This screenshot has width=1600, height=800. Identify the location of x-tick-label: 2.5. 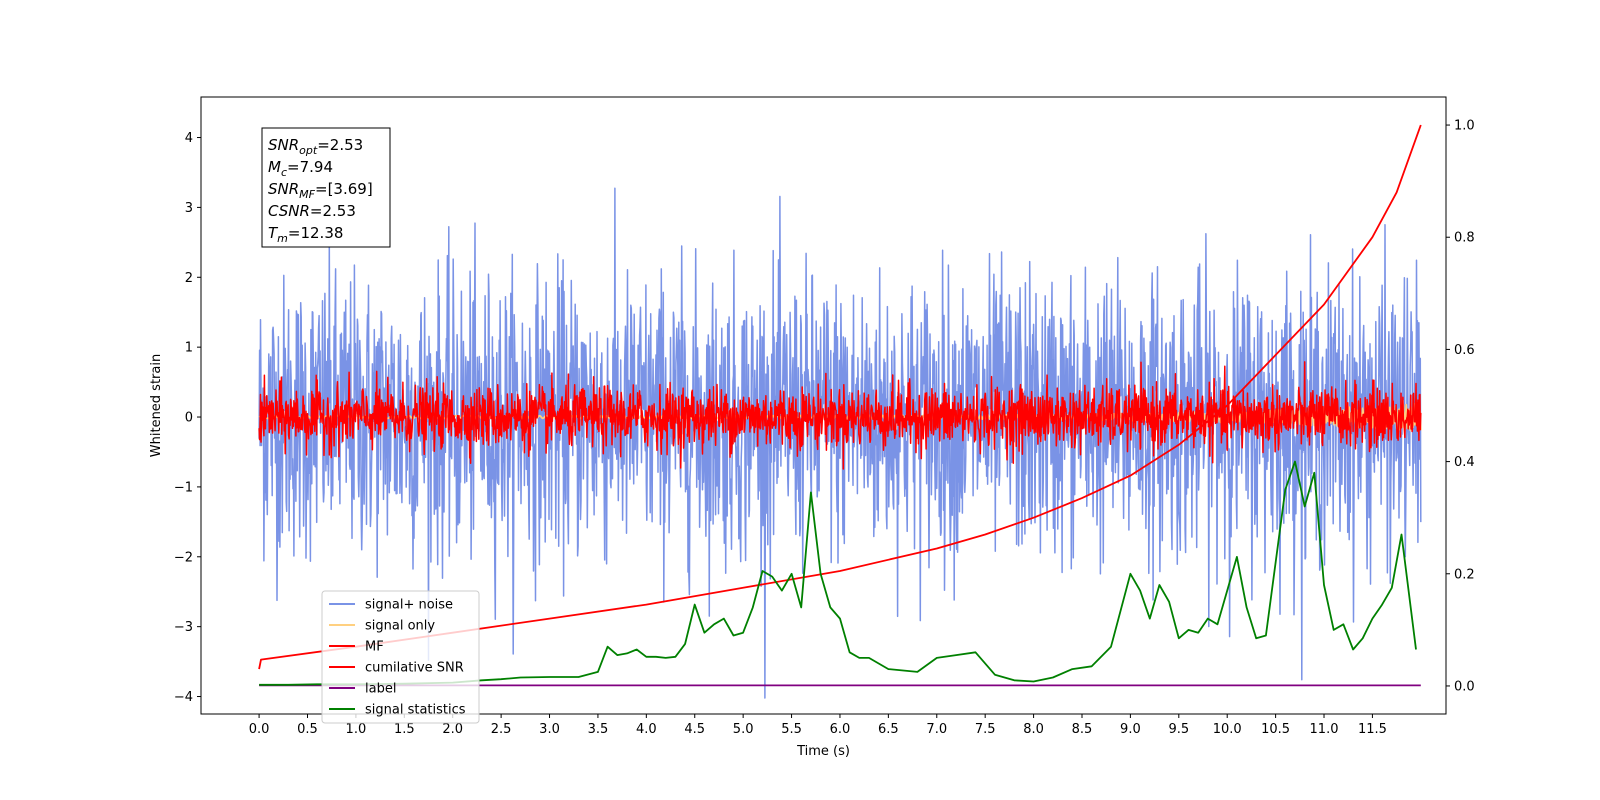
(501, 729).